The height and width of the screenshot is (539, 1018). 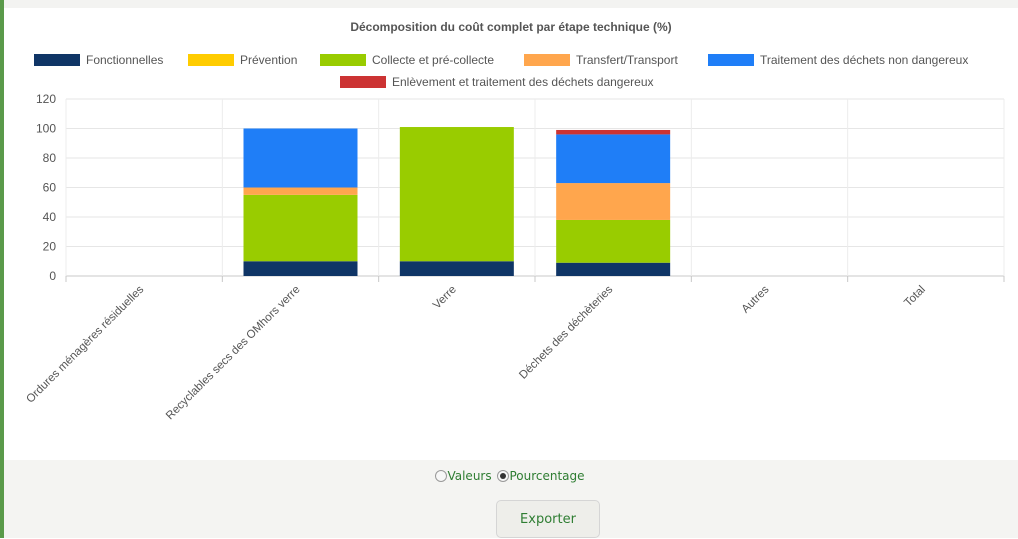 I want to click on x-tick-label: Autres, so click(x=756, y=299).